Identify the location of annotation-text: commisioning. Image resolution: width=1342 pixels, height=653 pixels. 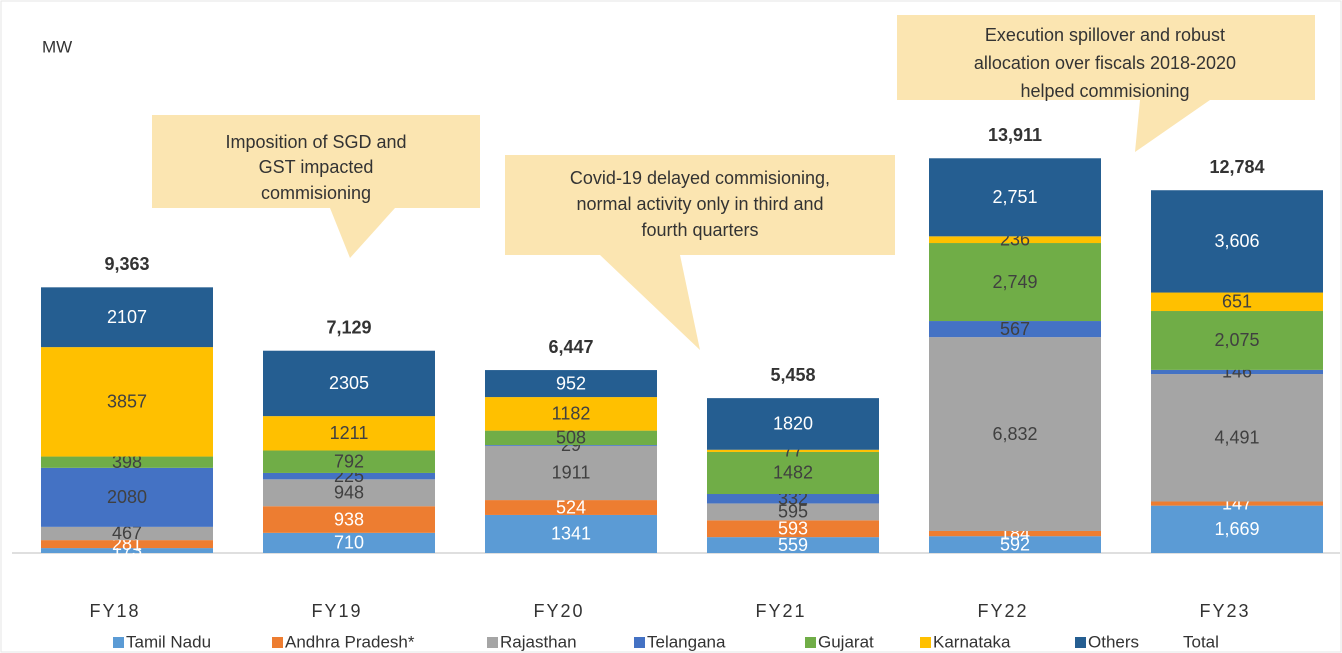
(316, 193).